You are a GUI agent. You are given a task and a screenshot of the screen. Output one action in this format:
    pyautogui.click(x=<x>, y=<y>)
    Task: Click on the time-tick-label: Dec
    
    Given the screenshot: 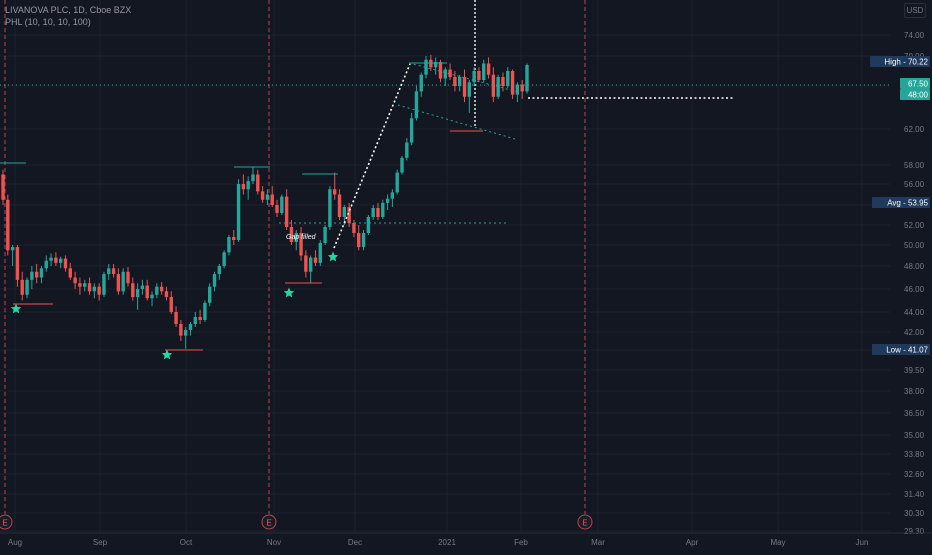 What is the action you would take?
    pyautogui.click(x=355, y=542)
    